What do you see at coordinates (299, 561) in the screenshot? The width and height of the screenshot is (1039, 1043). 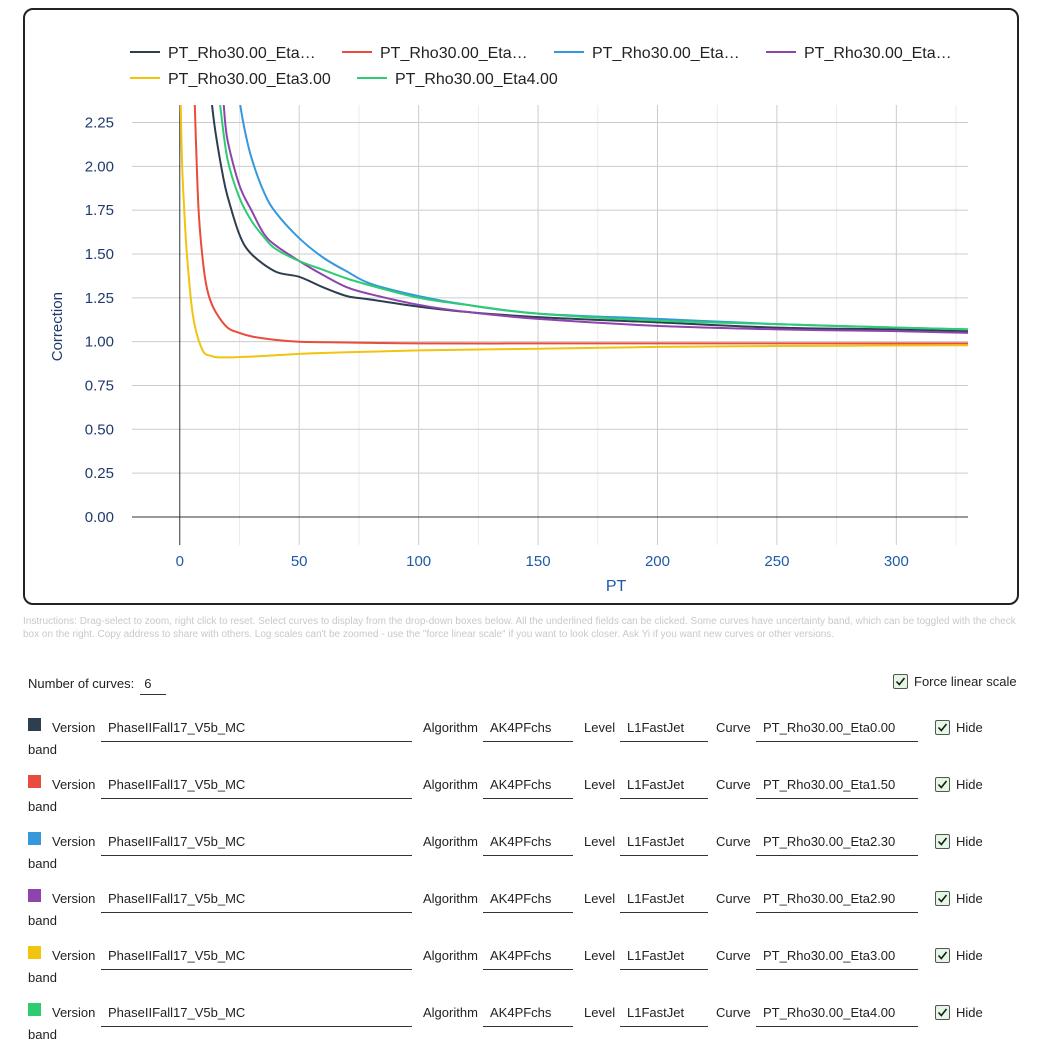 I see `x-tick-label: 50` at bounding box center [299, 561].